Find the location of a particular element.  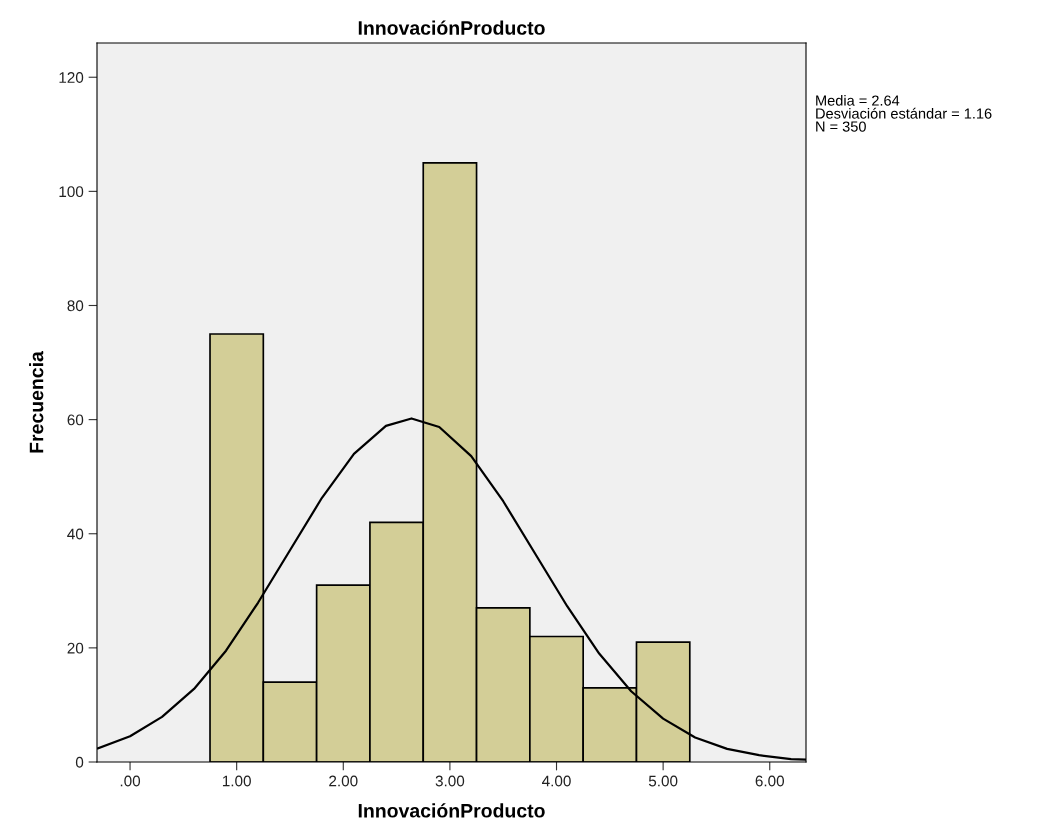

x-tick-label: 6.00 is located at coordinates (770, 781).